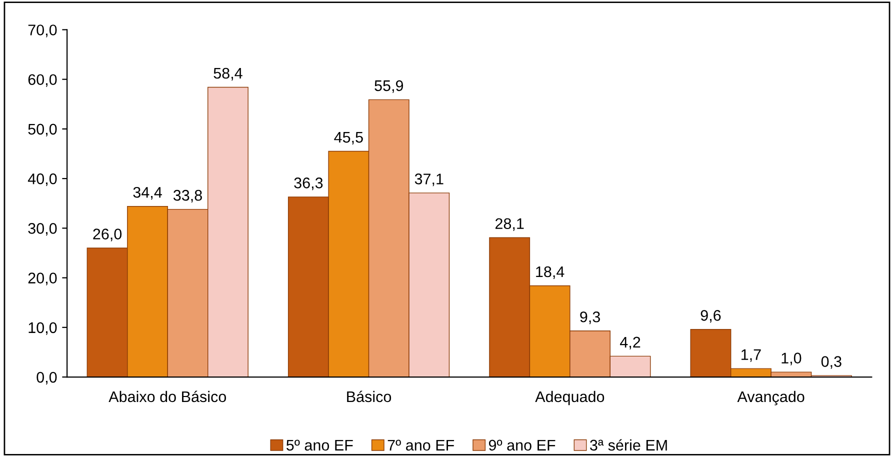 This screenshot has width=894, height=457. Describe the element at coordinates (710, 316) in the screenshot. I see `data-label: 9,6` at that location.